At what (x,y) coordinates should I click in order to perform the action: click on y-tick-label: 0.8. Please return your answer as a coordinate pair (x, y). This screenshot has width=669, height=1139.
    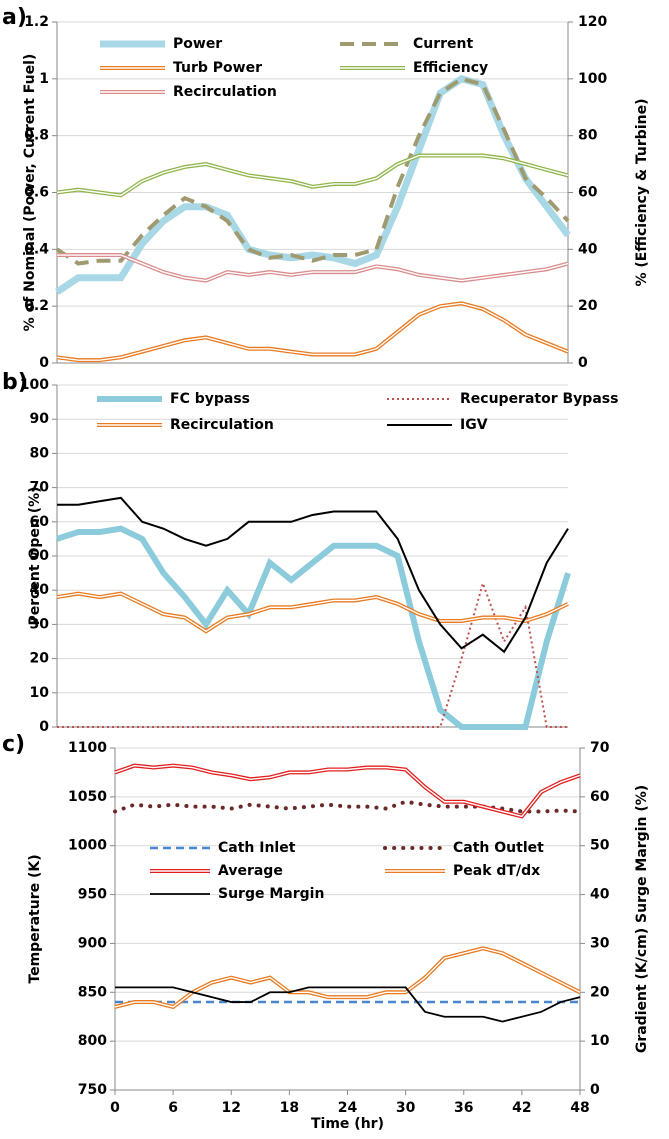
    Looking at the image, I should click on (36, 136).